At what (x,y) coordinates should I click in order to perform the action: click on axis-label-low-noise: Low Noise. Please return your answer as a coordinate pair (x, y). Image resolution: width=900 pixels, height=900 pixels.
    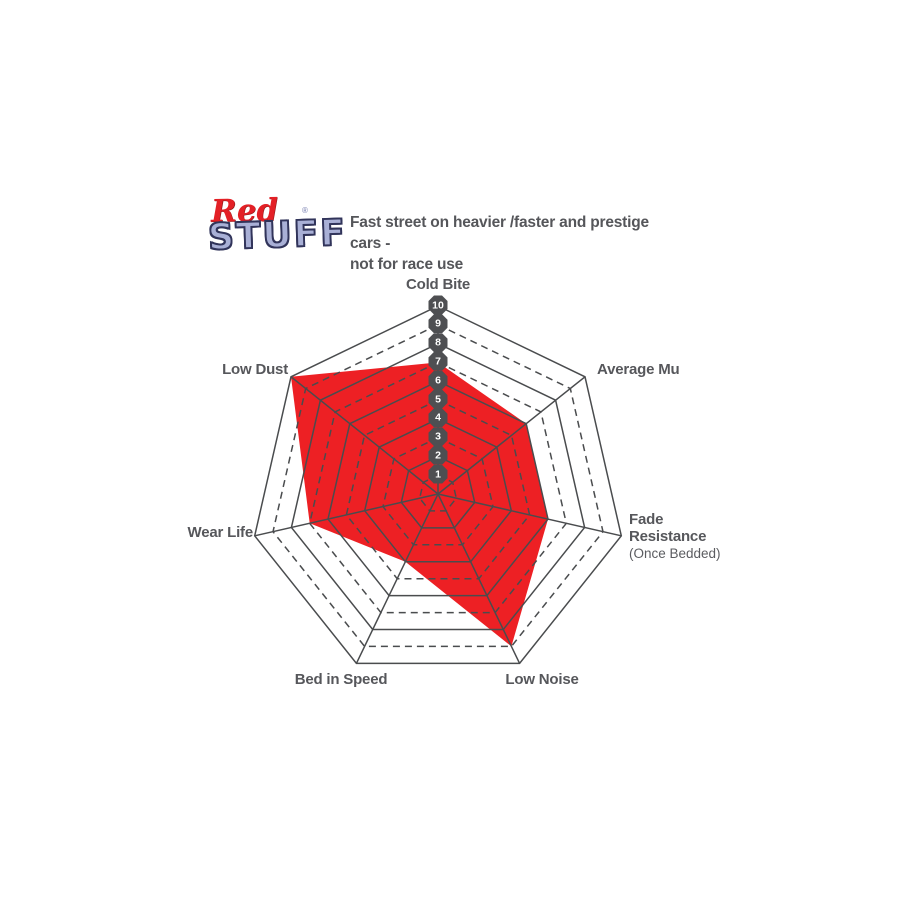
    Looking at the image, I should click on (541, 679).